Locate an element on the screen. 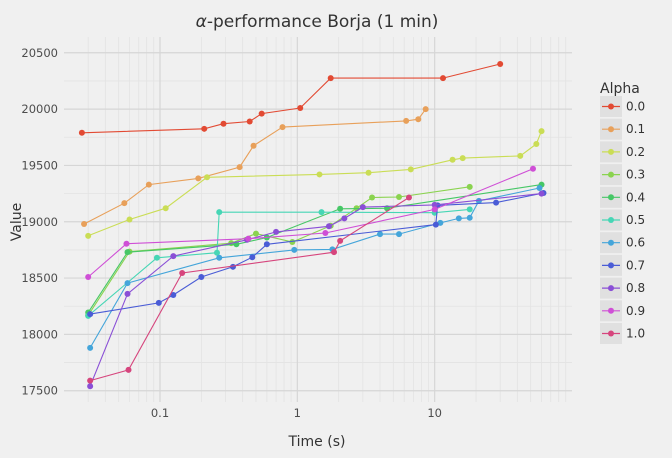  legend-item: 0.9 is located at coordinates (622, 311).